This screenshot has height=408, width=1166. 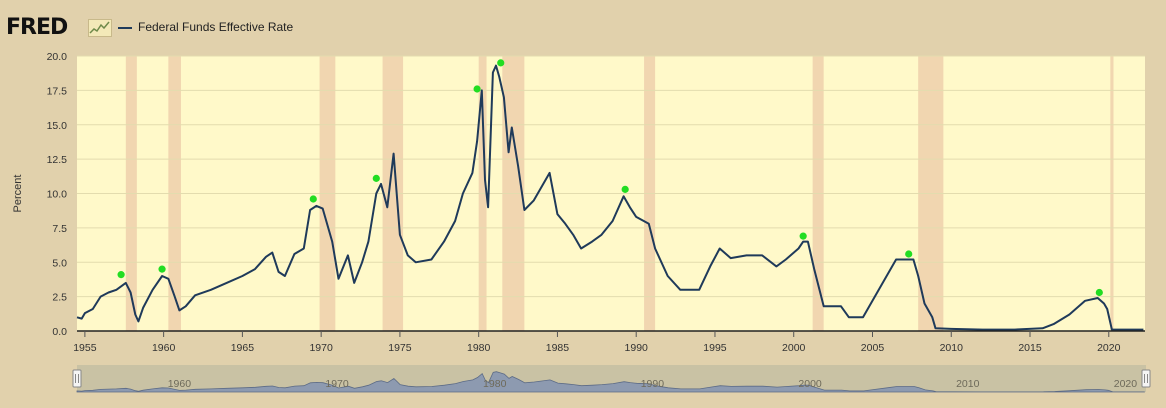 What do you see at coordinates (873, 348) in the screenshot?
I see `x-tick-label: 2005` at bounding box center [873, 348].